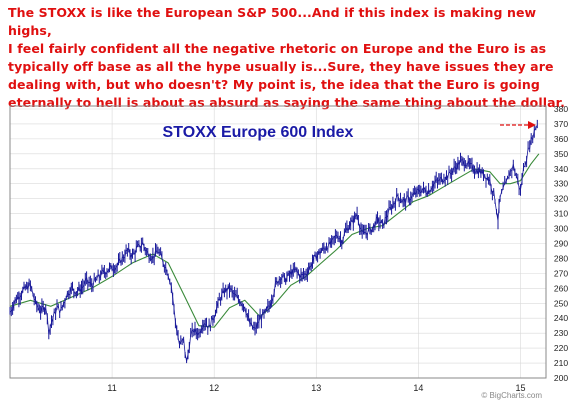  Describe the element at coordinates (561, 258) in the screenshot. I see `y-tick-label: 280` at that location.